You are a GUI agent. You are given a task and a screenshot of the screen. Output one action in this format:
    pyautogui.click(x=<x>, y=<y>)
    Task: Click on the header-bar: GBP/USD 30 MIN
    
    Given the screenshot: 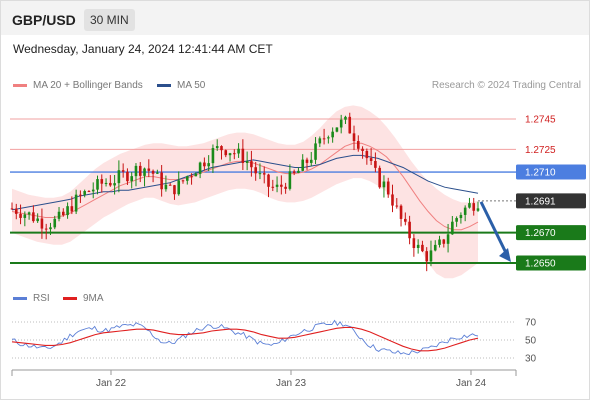 What is the action you would take?
    pyautogui.click(x=295, y=18)
    